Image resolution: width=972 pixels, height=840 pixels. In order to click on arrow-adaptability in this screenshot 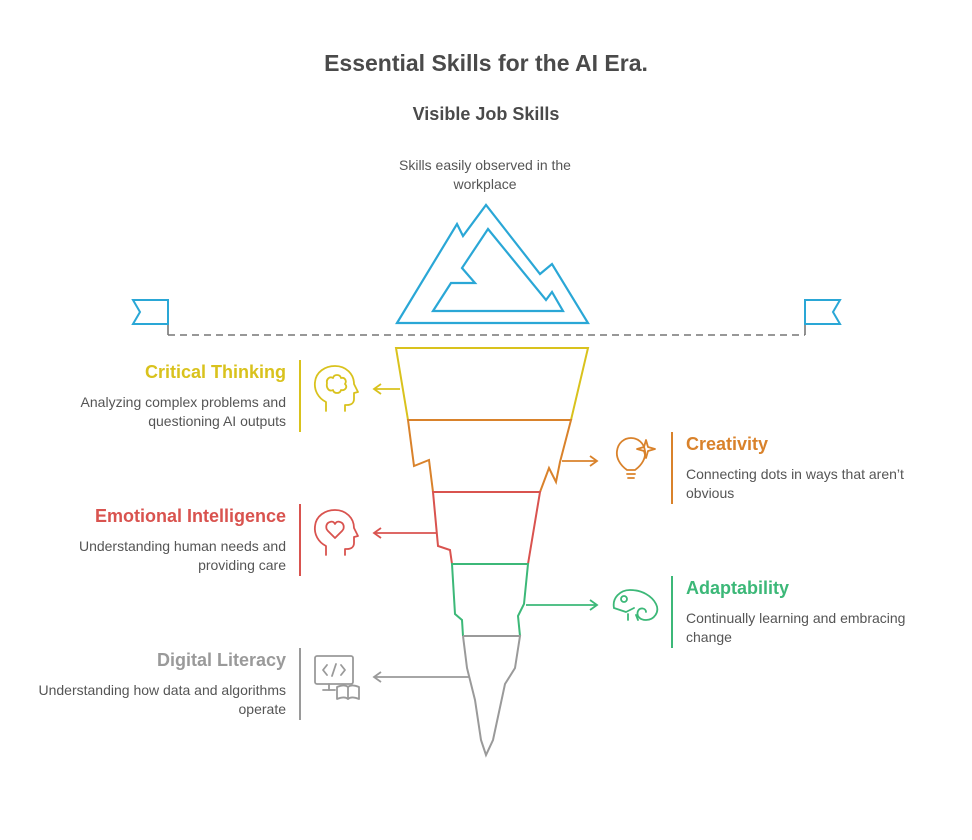, I will do `click(562, 605)`.